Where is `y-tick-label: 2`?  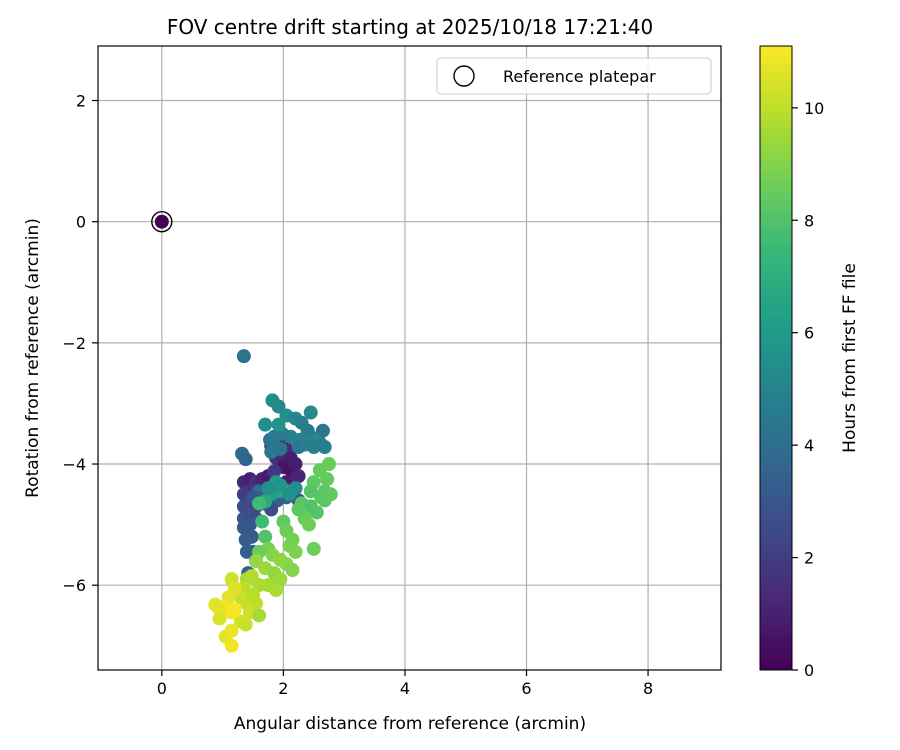
y-tick-label: 2 is located at coordinates (81, 101).